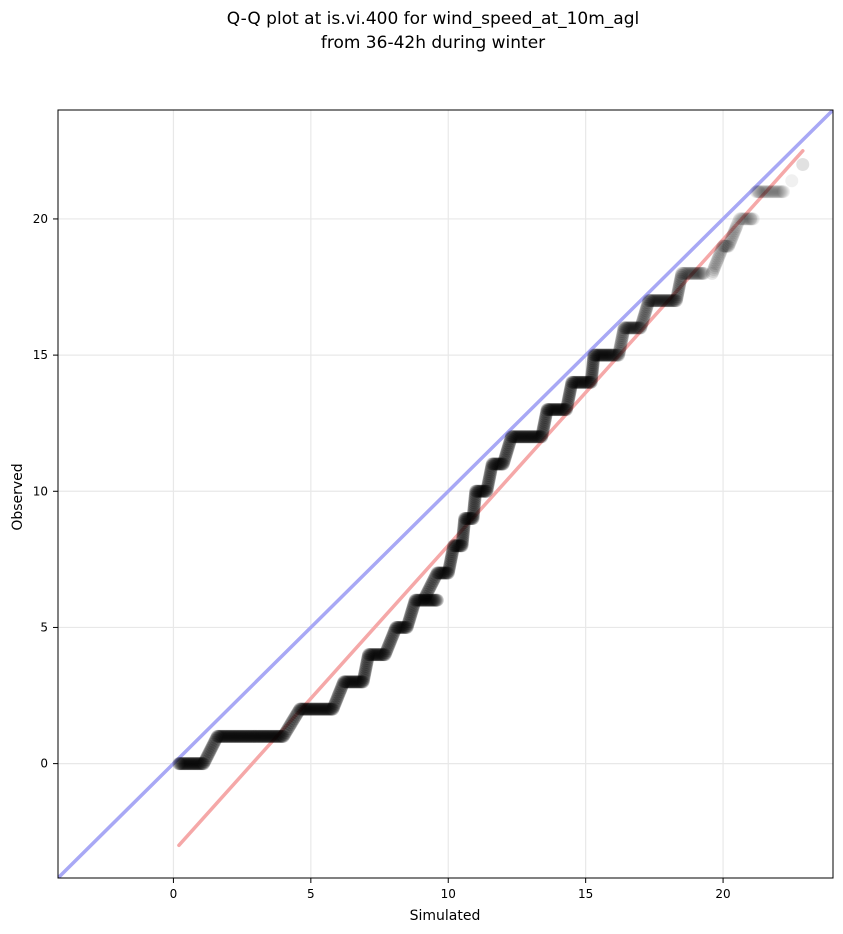 Image resolution: width=843 pixels, height=934 pixels. Describe the element at coordinates (433, 43) in the screenshot. I see `chart-title-line-2: from 36-42h during winter` at that location.